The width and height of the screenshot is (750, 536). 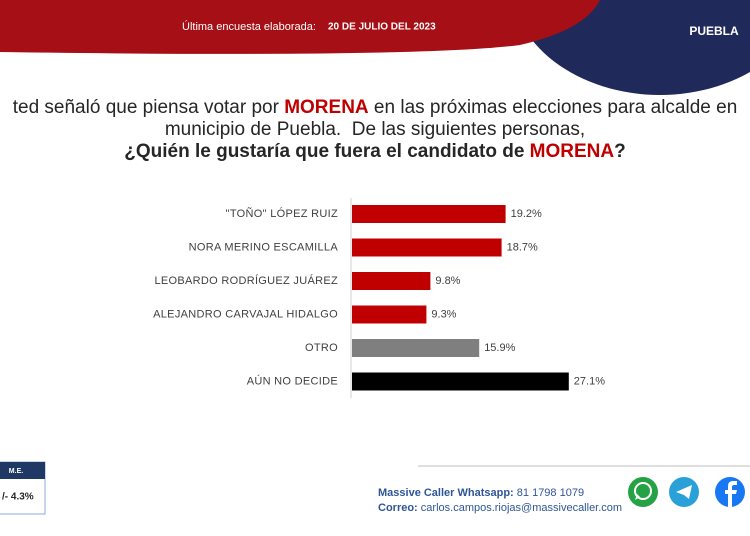 I want to click on region: PUEBLA, so click(x=714, y=31).